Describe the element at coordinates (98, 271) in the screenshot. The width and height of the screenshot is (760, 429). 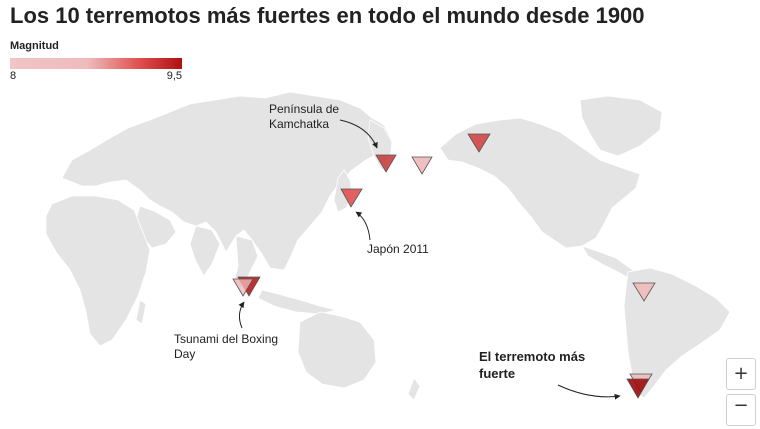
I see `land-africa` at that location.